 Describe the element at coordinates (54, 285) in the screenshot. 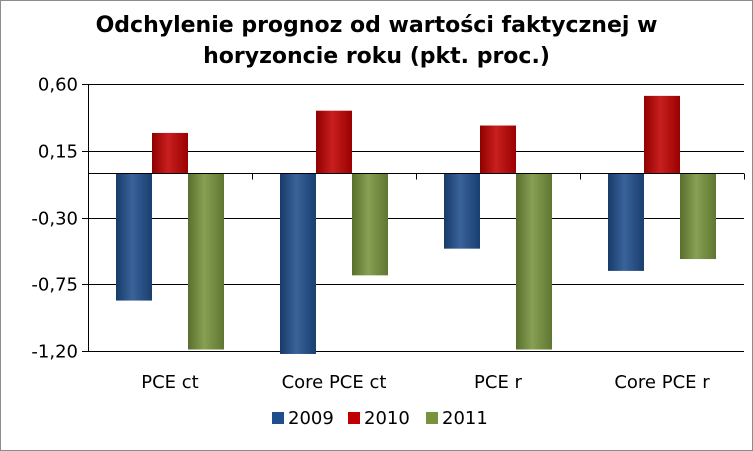

I see `y-tick-label: -0,75` at that location.